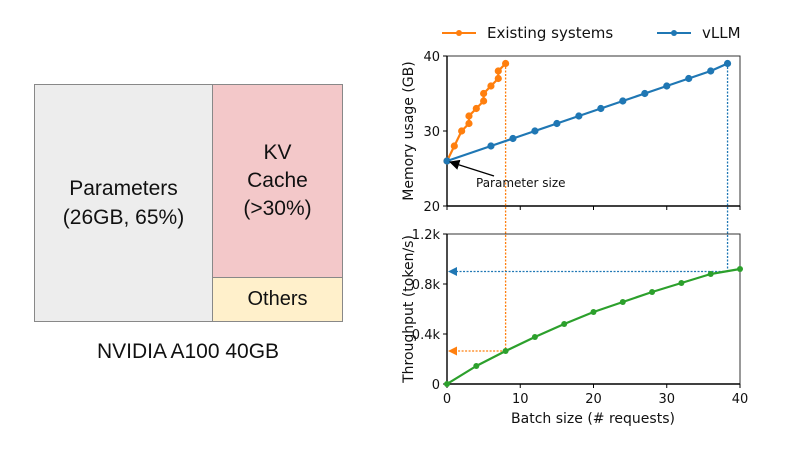 The image size is (791, 454). What do you see at coordinates (426, 335) in the screenshot?
I see `throughput-ytick-label: 0.4k` at bounding box center [426, 335].